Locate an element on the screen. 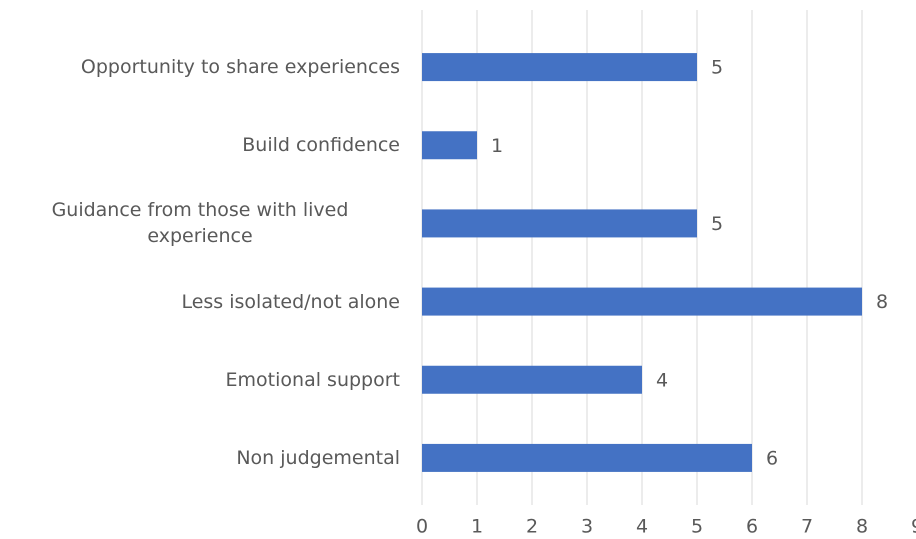 The height and width of the screenshot is (539, 916). x-tick-label: 4 is located at coordinates (642, 527).